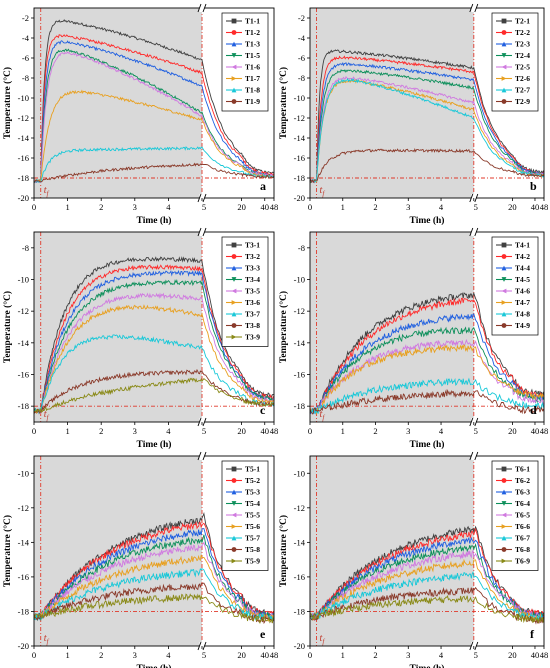  What do you see at coordinates (522, 492) in the screenshot?
I see `legend-entry: T6-3` at bounding box center [522, 492].